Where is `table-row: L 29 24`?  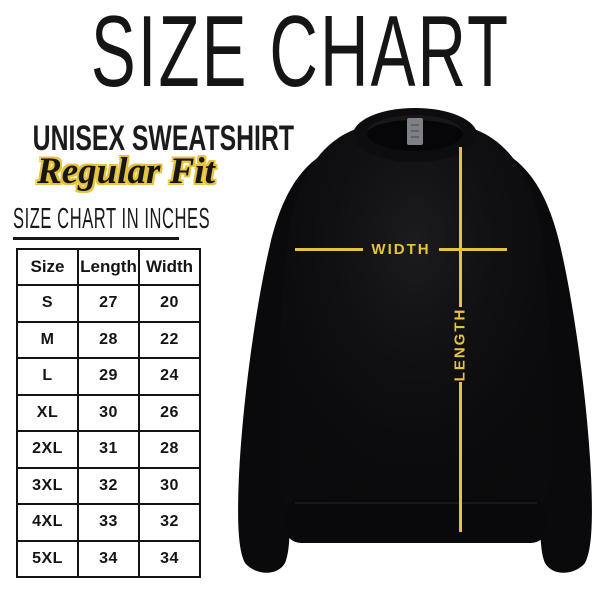 table-row: L 29 24 is located at coordinates (108, 376).